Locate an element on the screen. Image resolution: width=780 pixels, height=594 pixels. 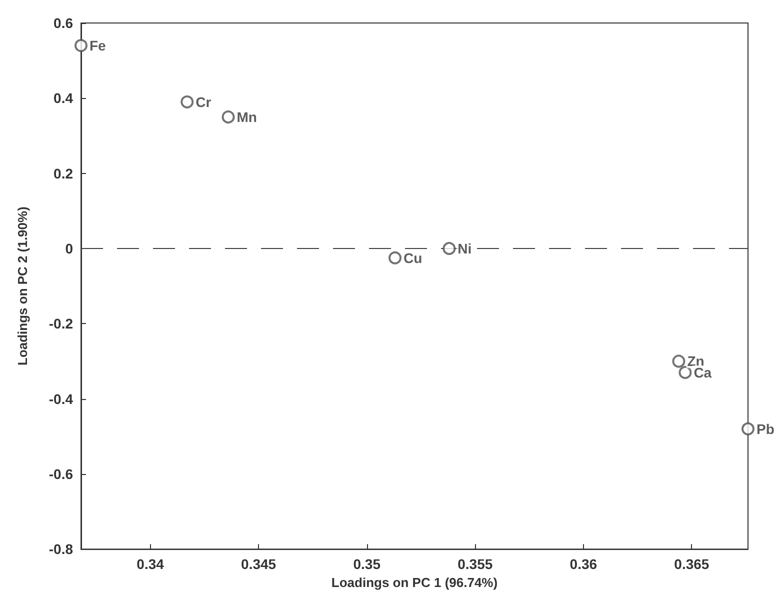
y-tick-label: 0.2 is located at coordinates (64, 173).